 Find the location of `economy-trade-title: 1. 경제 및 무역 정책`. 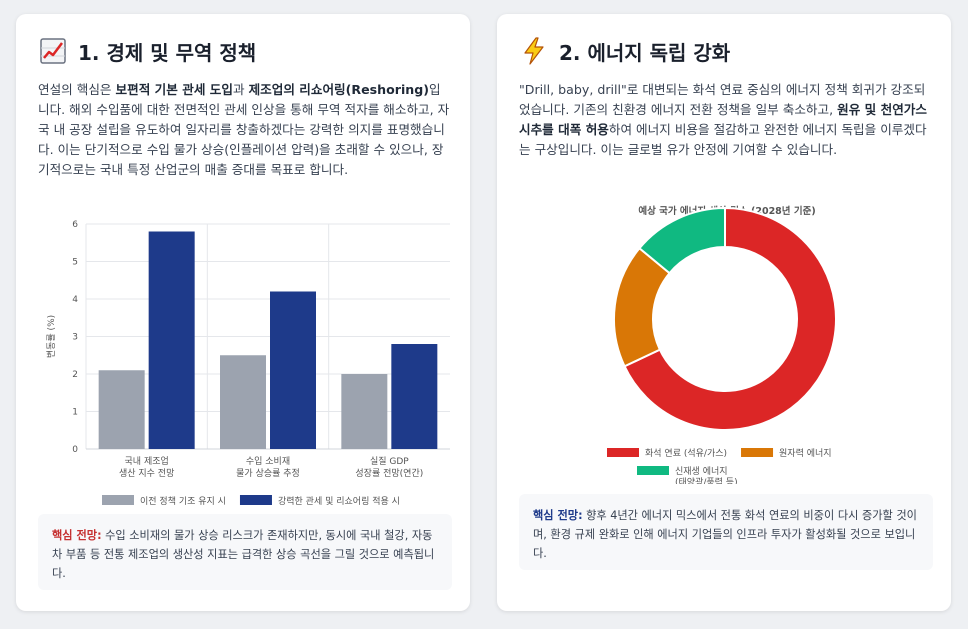

economy-trade-title: 1. 경제 및 무역 정책 is located at coordinates (147, 51).